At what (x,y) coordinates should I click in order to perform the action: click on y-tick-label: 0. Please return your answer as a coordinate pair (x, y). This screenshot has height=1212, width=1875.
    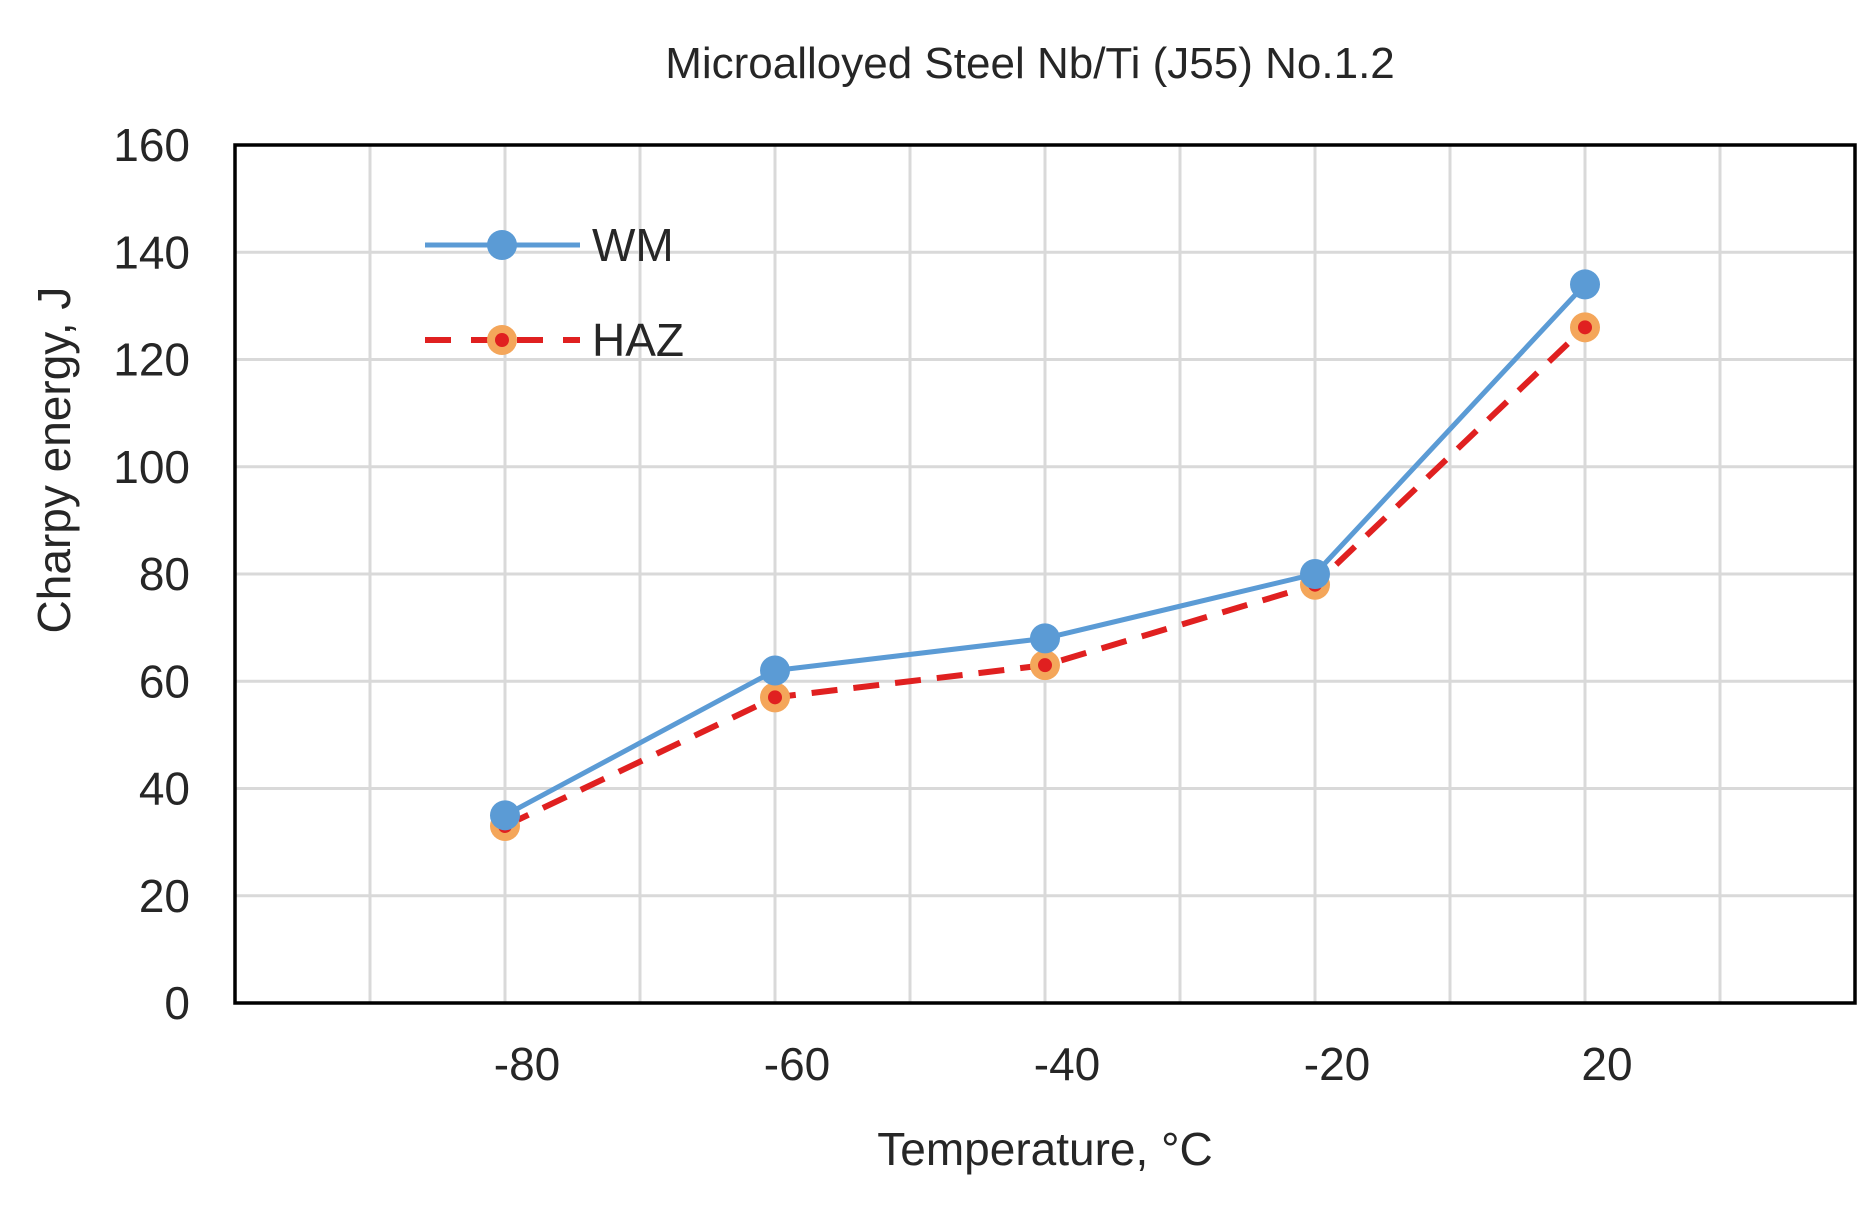
    Looking at the image, I should click on (177, 1003).